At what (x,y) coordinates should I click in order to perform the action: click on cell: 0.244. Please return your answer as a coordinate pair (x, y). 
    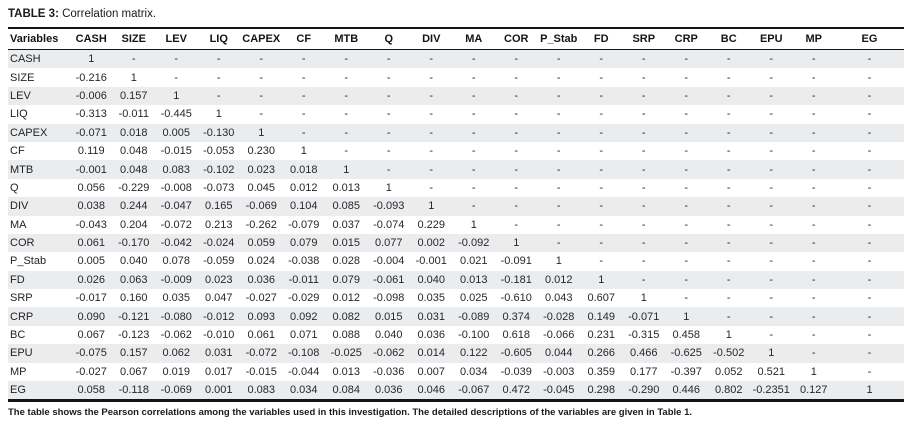
    Looking at the image, I should click on (133, 206).